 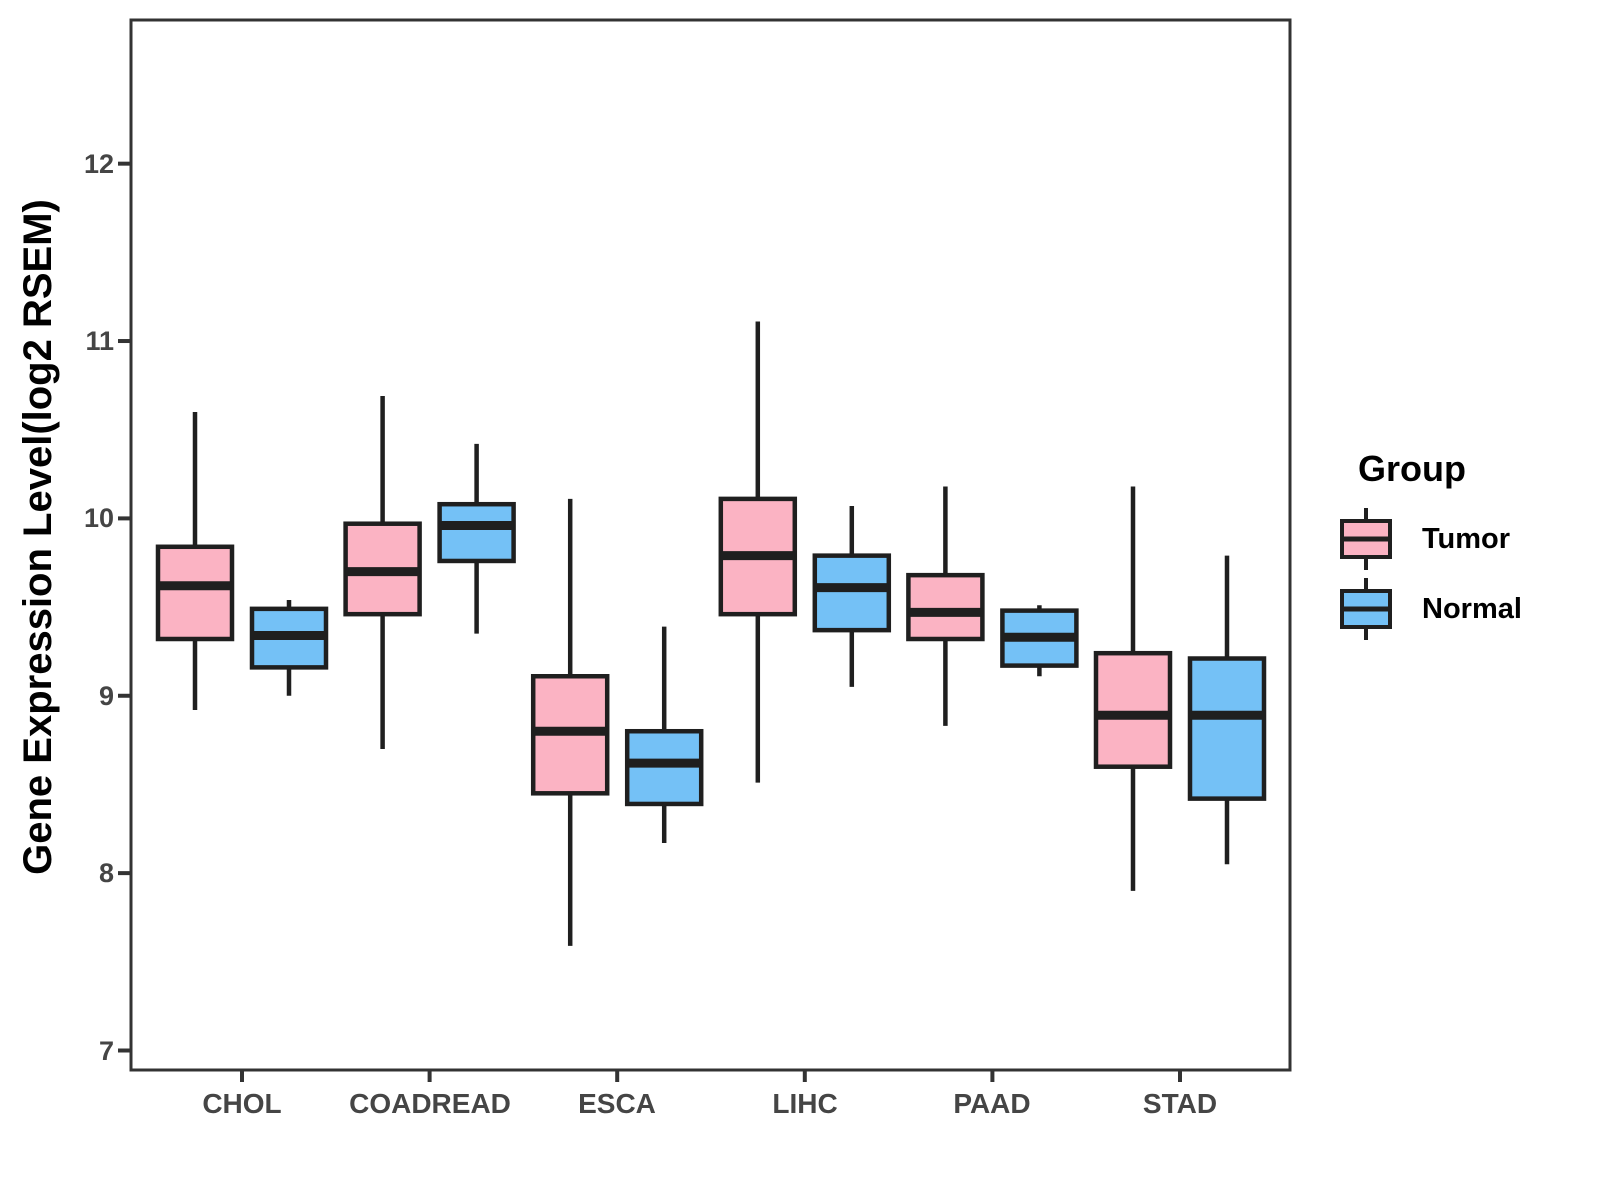 I want to click on legend-title: Group, so click(x=1412, y=468).